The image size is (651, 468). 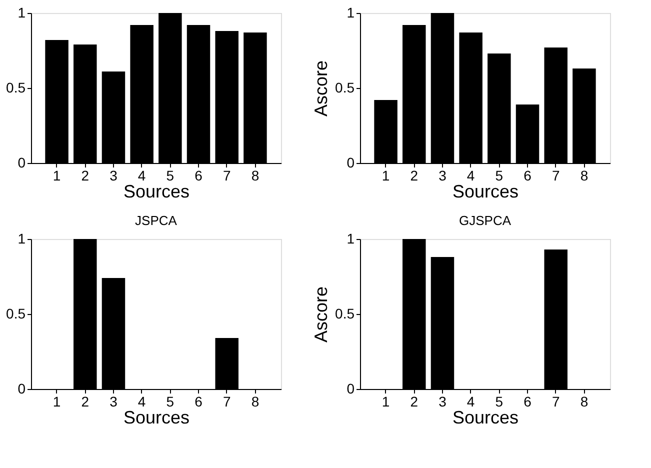 What do you see at coordinates (485, 220) in the screenshot?
I see `chart-title: GJSPCA` at bounding box center [485, 220].